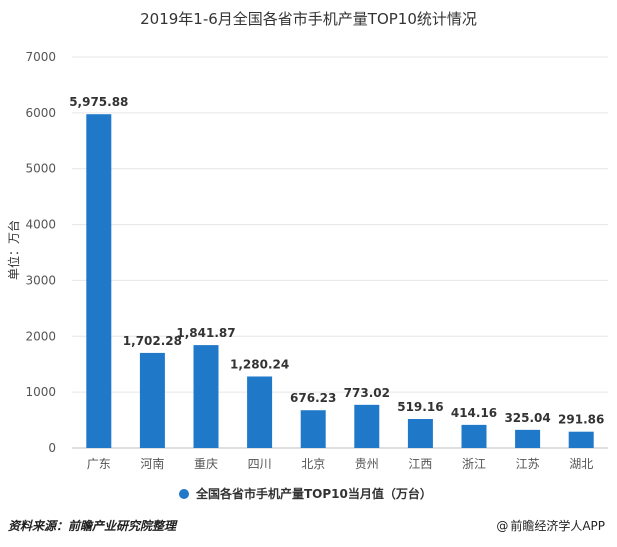 The image size is (617, 547). Describe the element at coordinates (528, 464) in the screenshot. I see `x-tick-label: 江苏` at that location.